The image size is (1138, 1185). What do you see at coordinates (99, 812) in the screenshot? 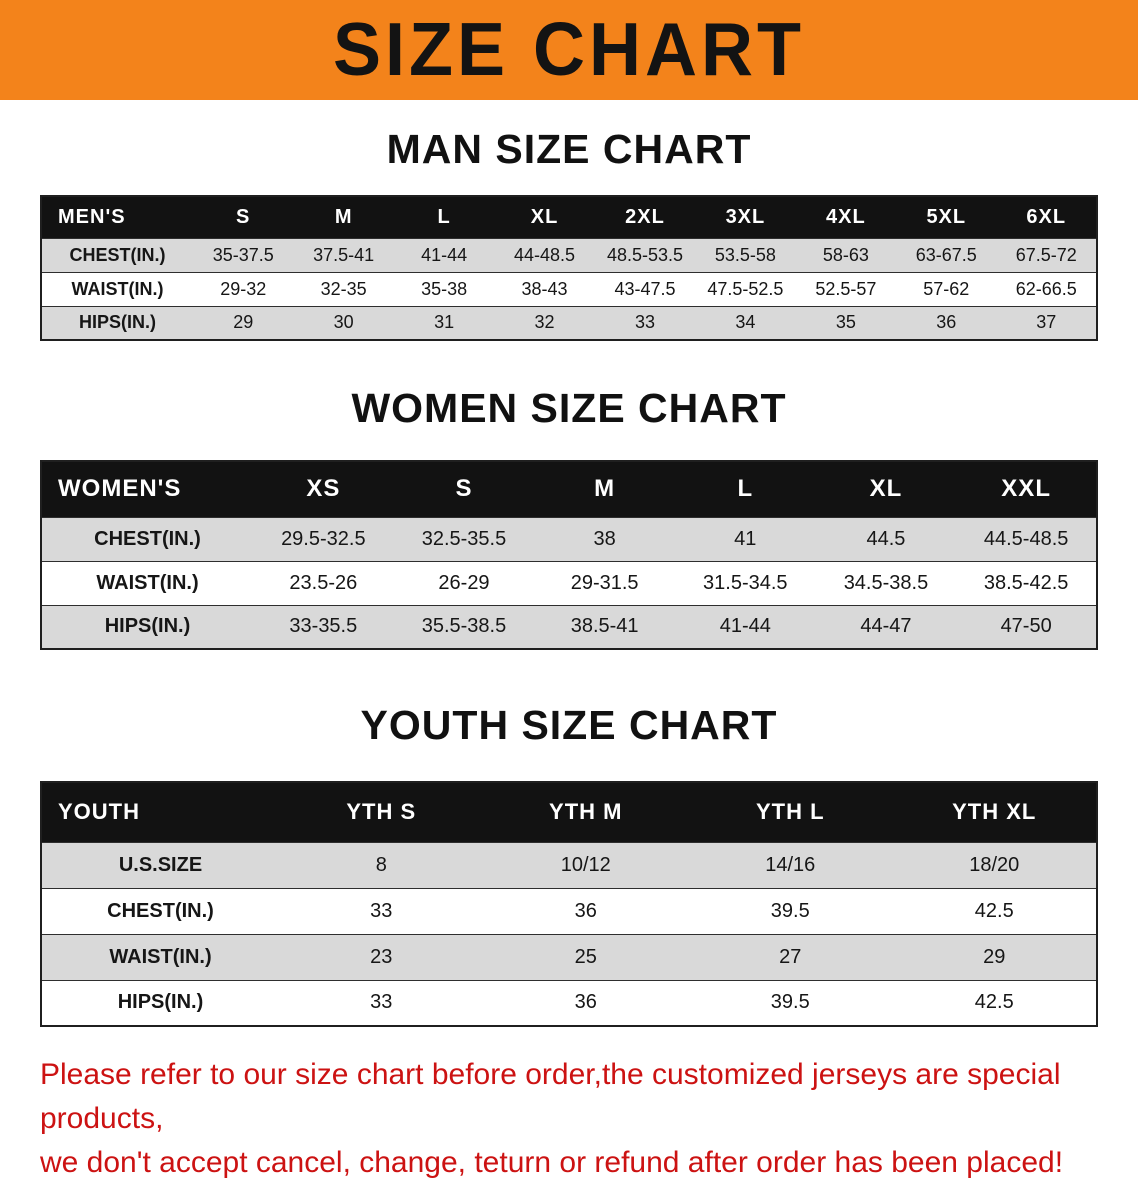
I see `table-header-label: YOUTH` at bounding box center [99, 812].